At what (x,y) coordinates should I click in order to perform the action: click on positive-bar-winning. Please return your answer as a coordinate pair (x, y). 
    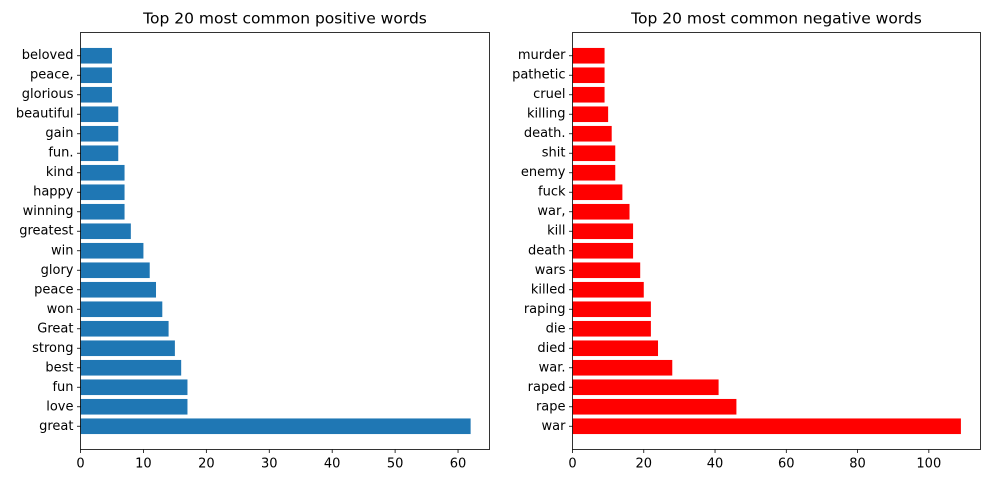
    Looking at the image, I should click on (102, 211).